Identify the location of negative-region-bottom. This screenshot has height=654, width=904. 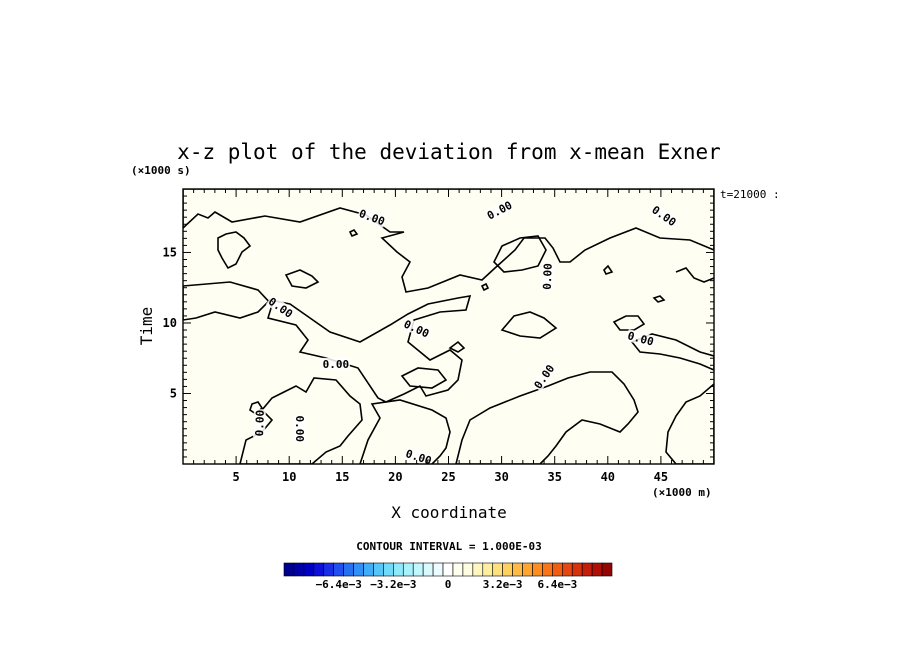
(301, 420).